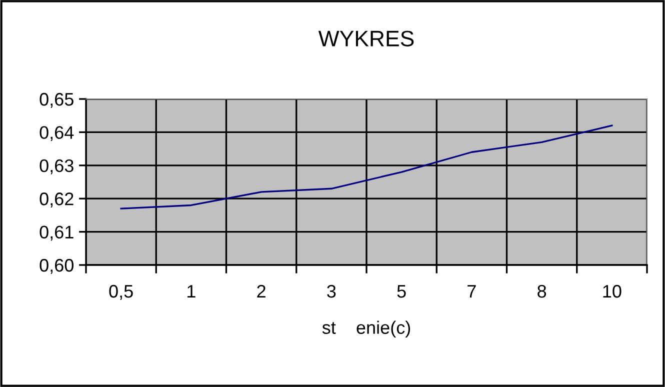 The height and width of the screenshot is (387, 665). I want to click on x-tick-label: 1, so click(192, 291).